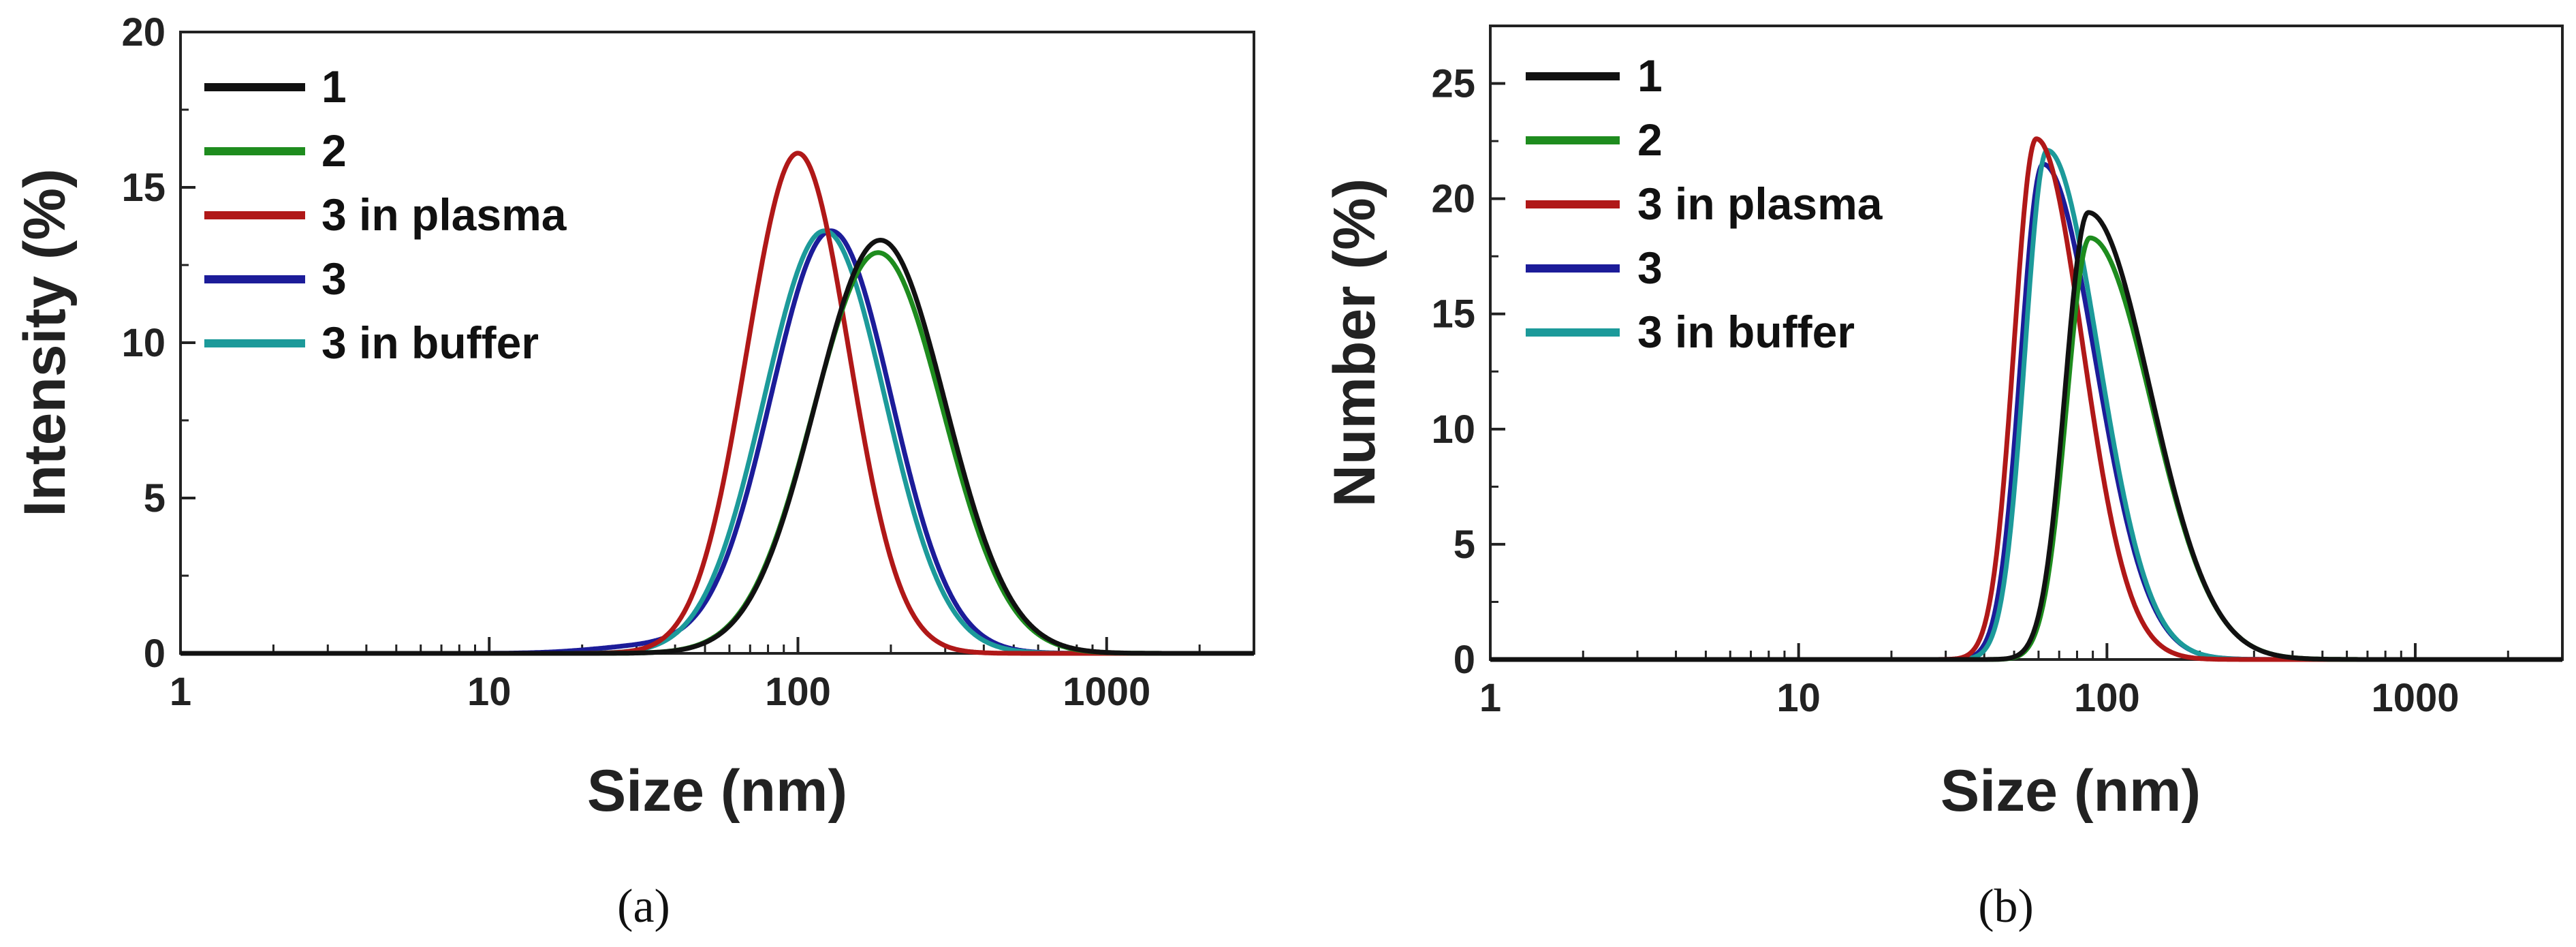 The width and height of the screenshot is (2576, 947). I want to click on panel-b-caption: (b), so click(2006, 906).